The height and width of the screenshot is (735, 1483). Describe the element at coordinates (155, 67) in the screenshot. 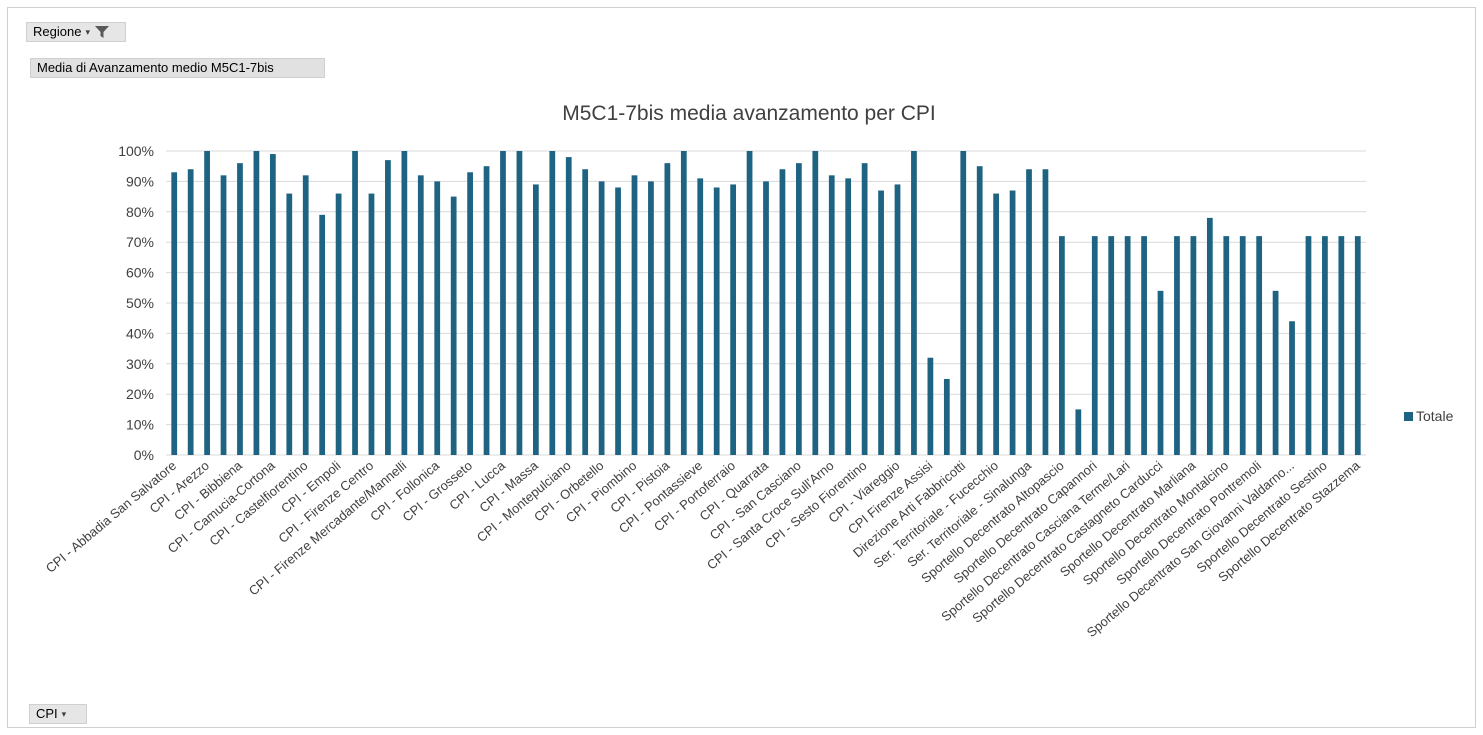

I see `value-field-label: Media di Avanzamento medio M5C1-7bis` at that location.